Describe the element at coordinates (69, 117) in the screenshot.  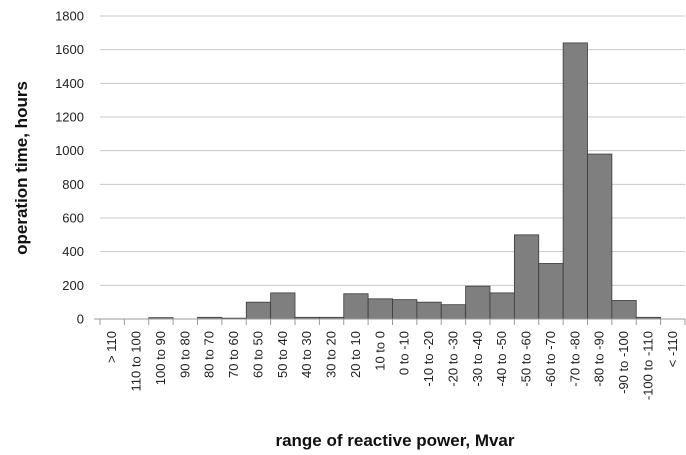
I see `y-tick-label: 1200` at that location.